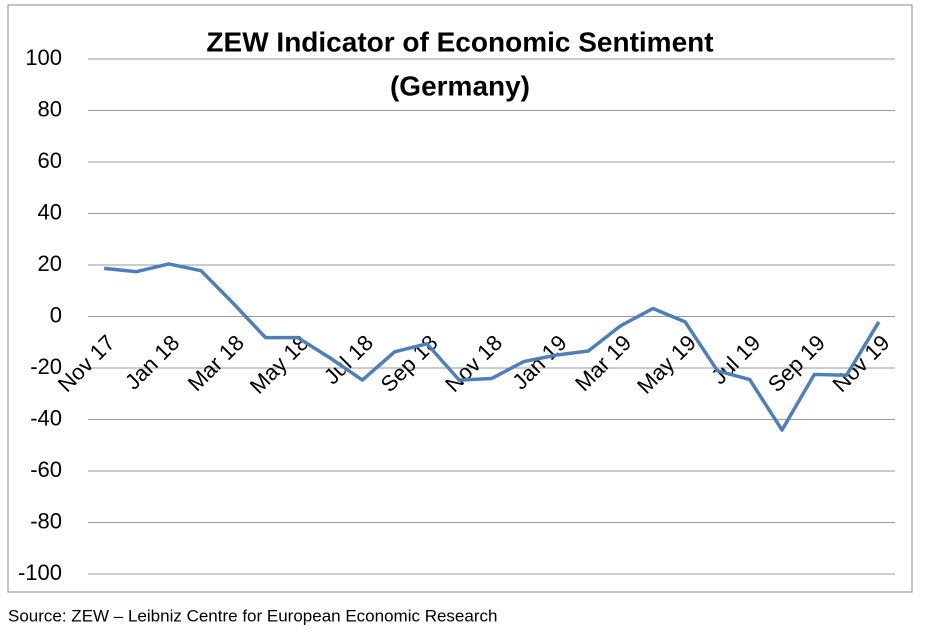  What do you see at coordinates (152, 362) in the screenshot?
I see `x-tick-label: Jan 18` at bounding box center [152, 362].